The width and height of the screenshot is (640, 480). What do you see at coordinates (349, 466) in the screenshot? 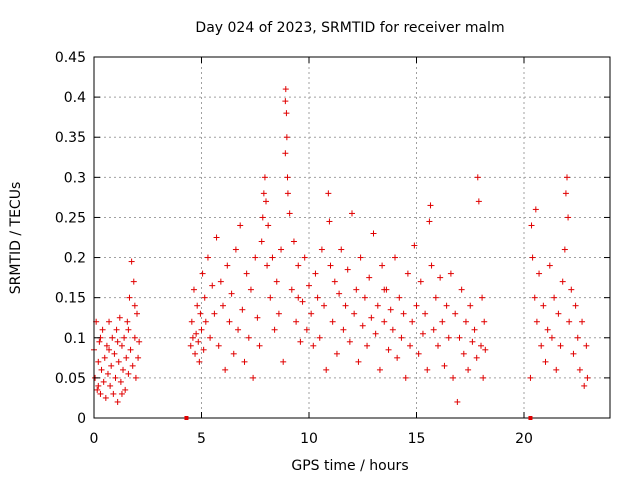
I see `x-axis-label: GPS time / hours` at bounding box center [349, 466].